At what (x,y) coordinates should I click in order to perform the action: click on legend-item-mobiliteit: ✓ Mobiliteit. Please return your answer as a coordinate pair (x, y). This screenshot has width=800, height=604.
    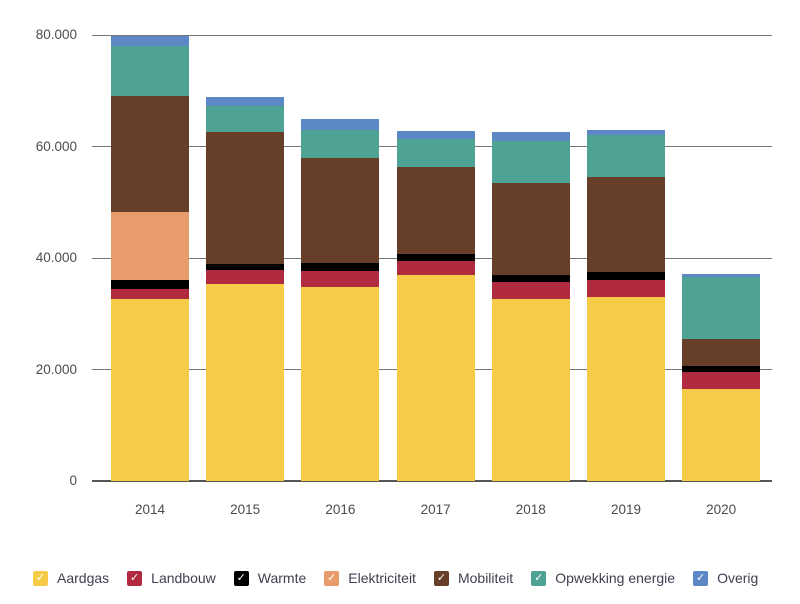
    Looking at the image, I should click on (473, 578).